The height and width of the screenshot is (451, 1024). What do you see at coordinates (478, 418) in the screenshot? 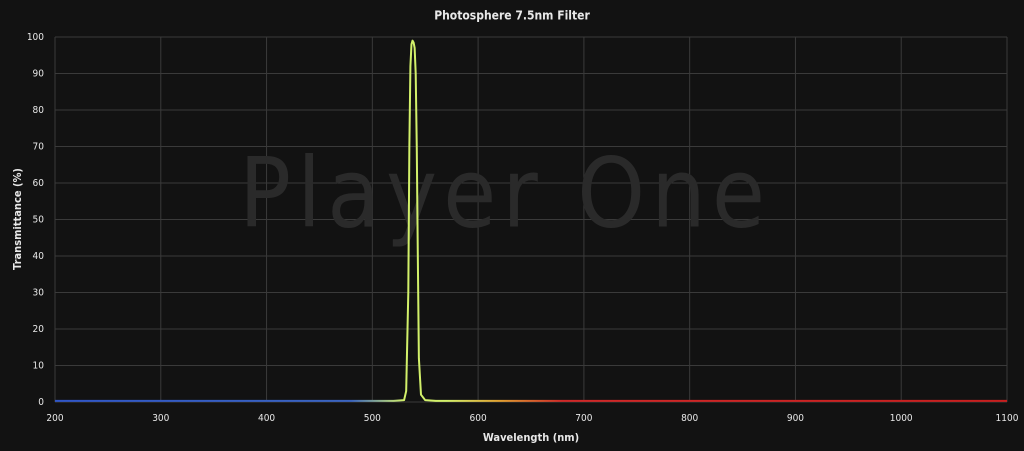
I see `x-tick-label: 600` at bounding box center [478, 418].